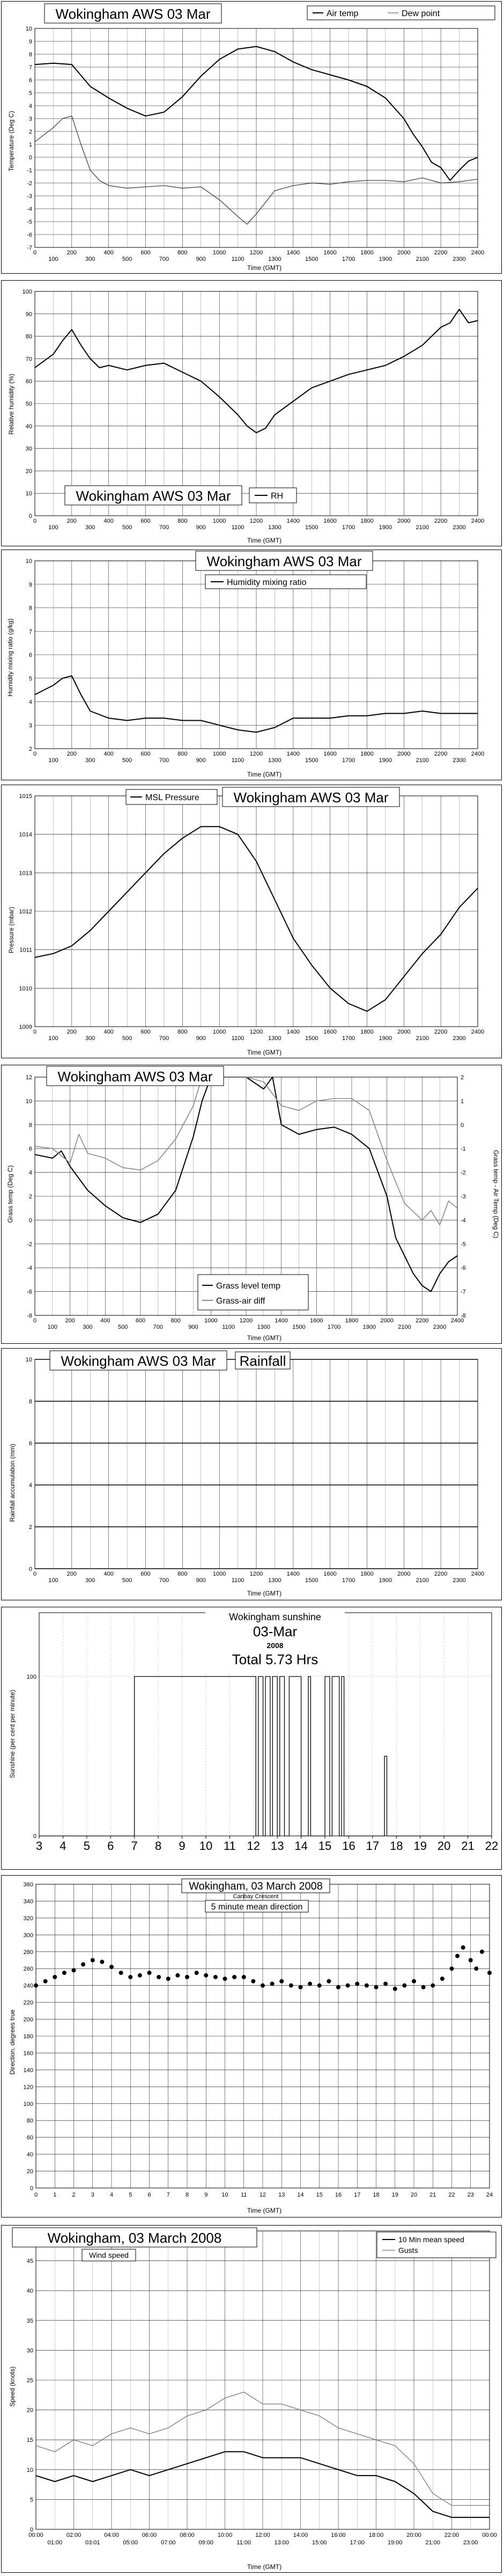 This screenshot has height=2576, width=504. What do you see at coordinates (12, 1734) in the screenshot?
I see `y-axis-label: Sunshine (per cent per minute)` at bounding box center [12, 1734].